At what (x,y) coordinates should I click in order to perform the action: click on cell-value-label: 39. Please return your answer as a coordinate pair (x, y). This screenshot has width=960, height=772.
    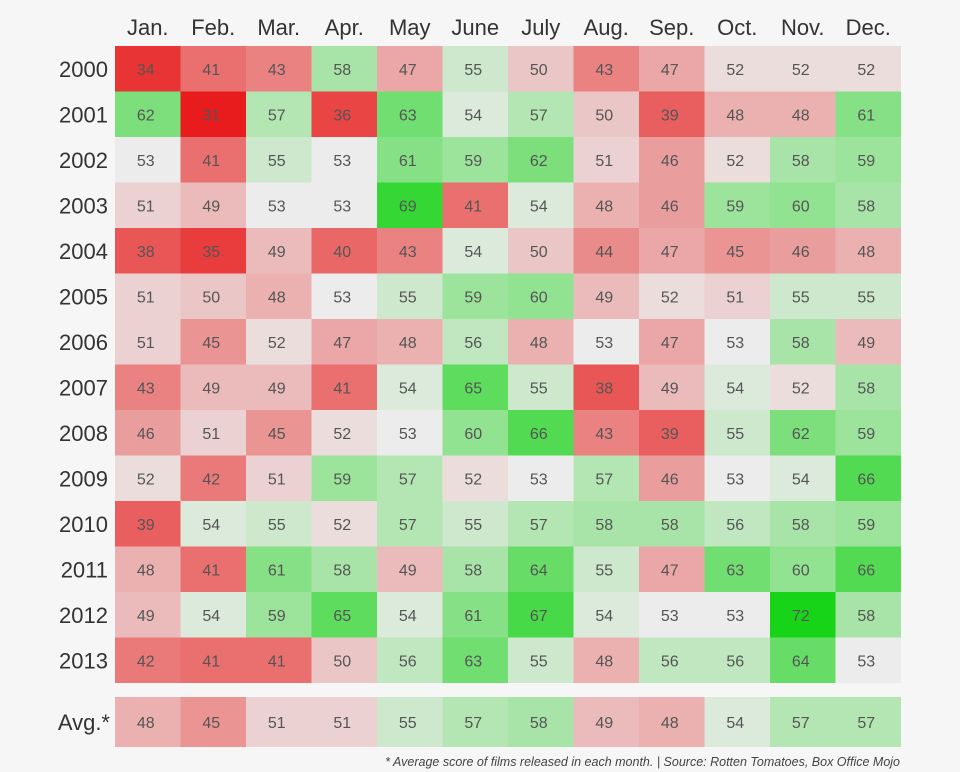
    Looking at the image, I should click on (146, 525).